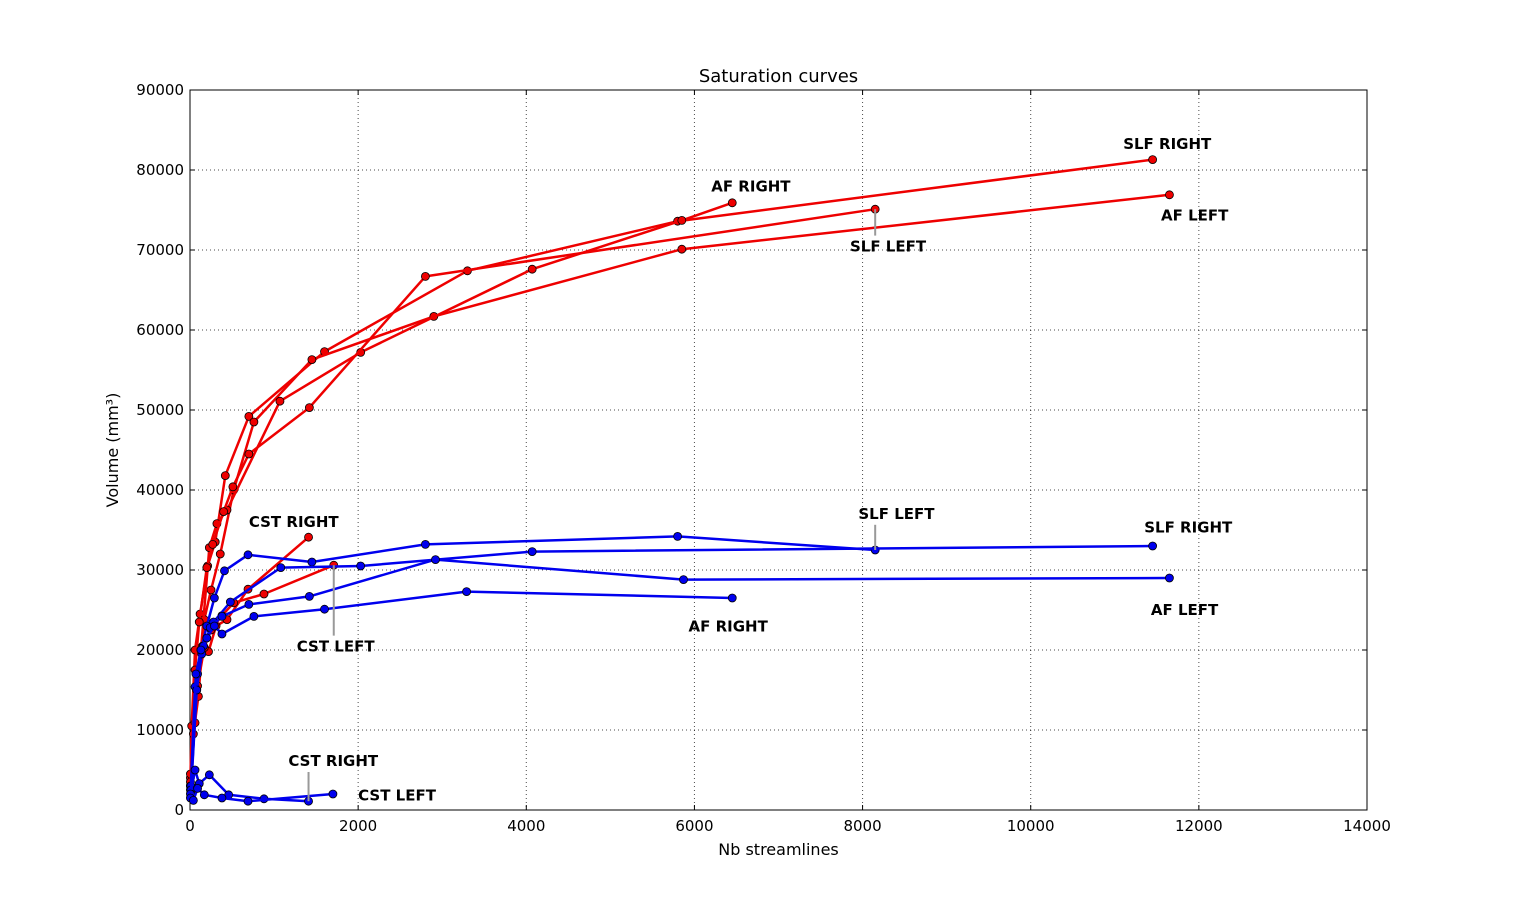  What do you see at coordinates (160, 330) in the screenshot?
I see `y-tick-label: 60000` at bounding box center [160, 330].